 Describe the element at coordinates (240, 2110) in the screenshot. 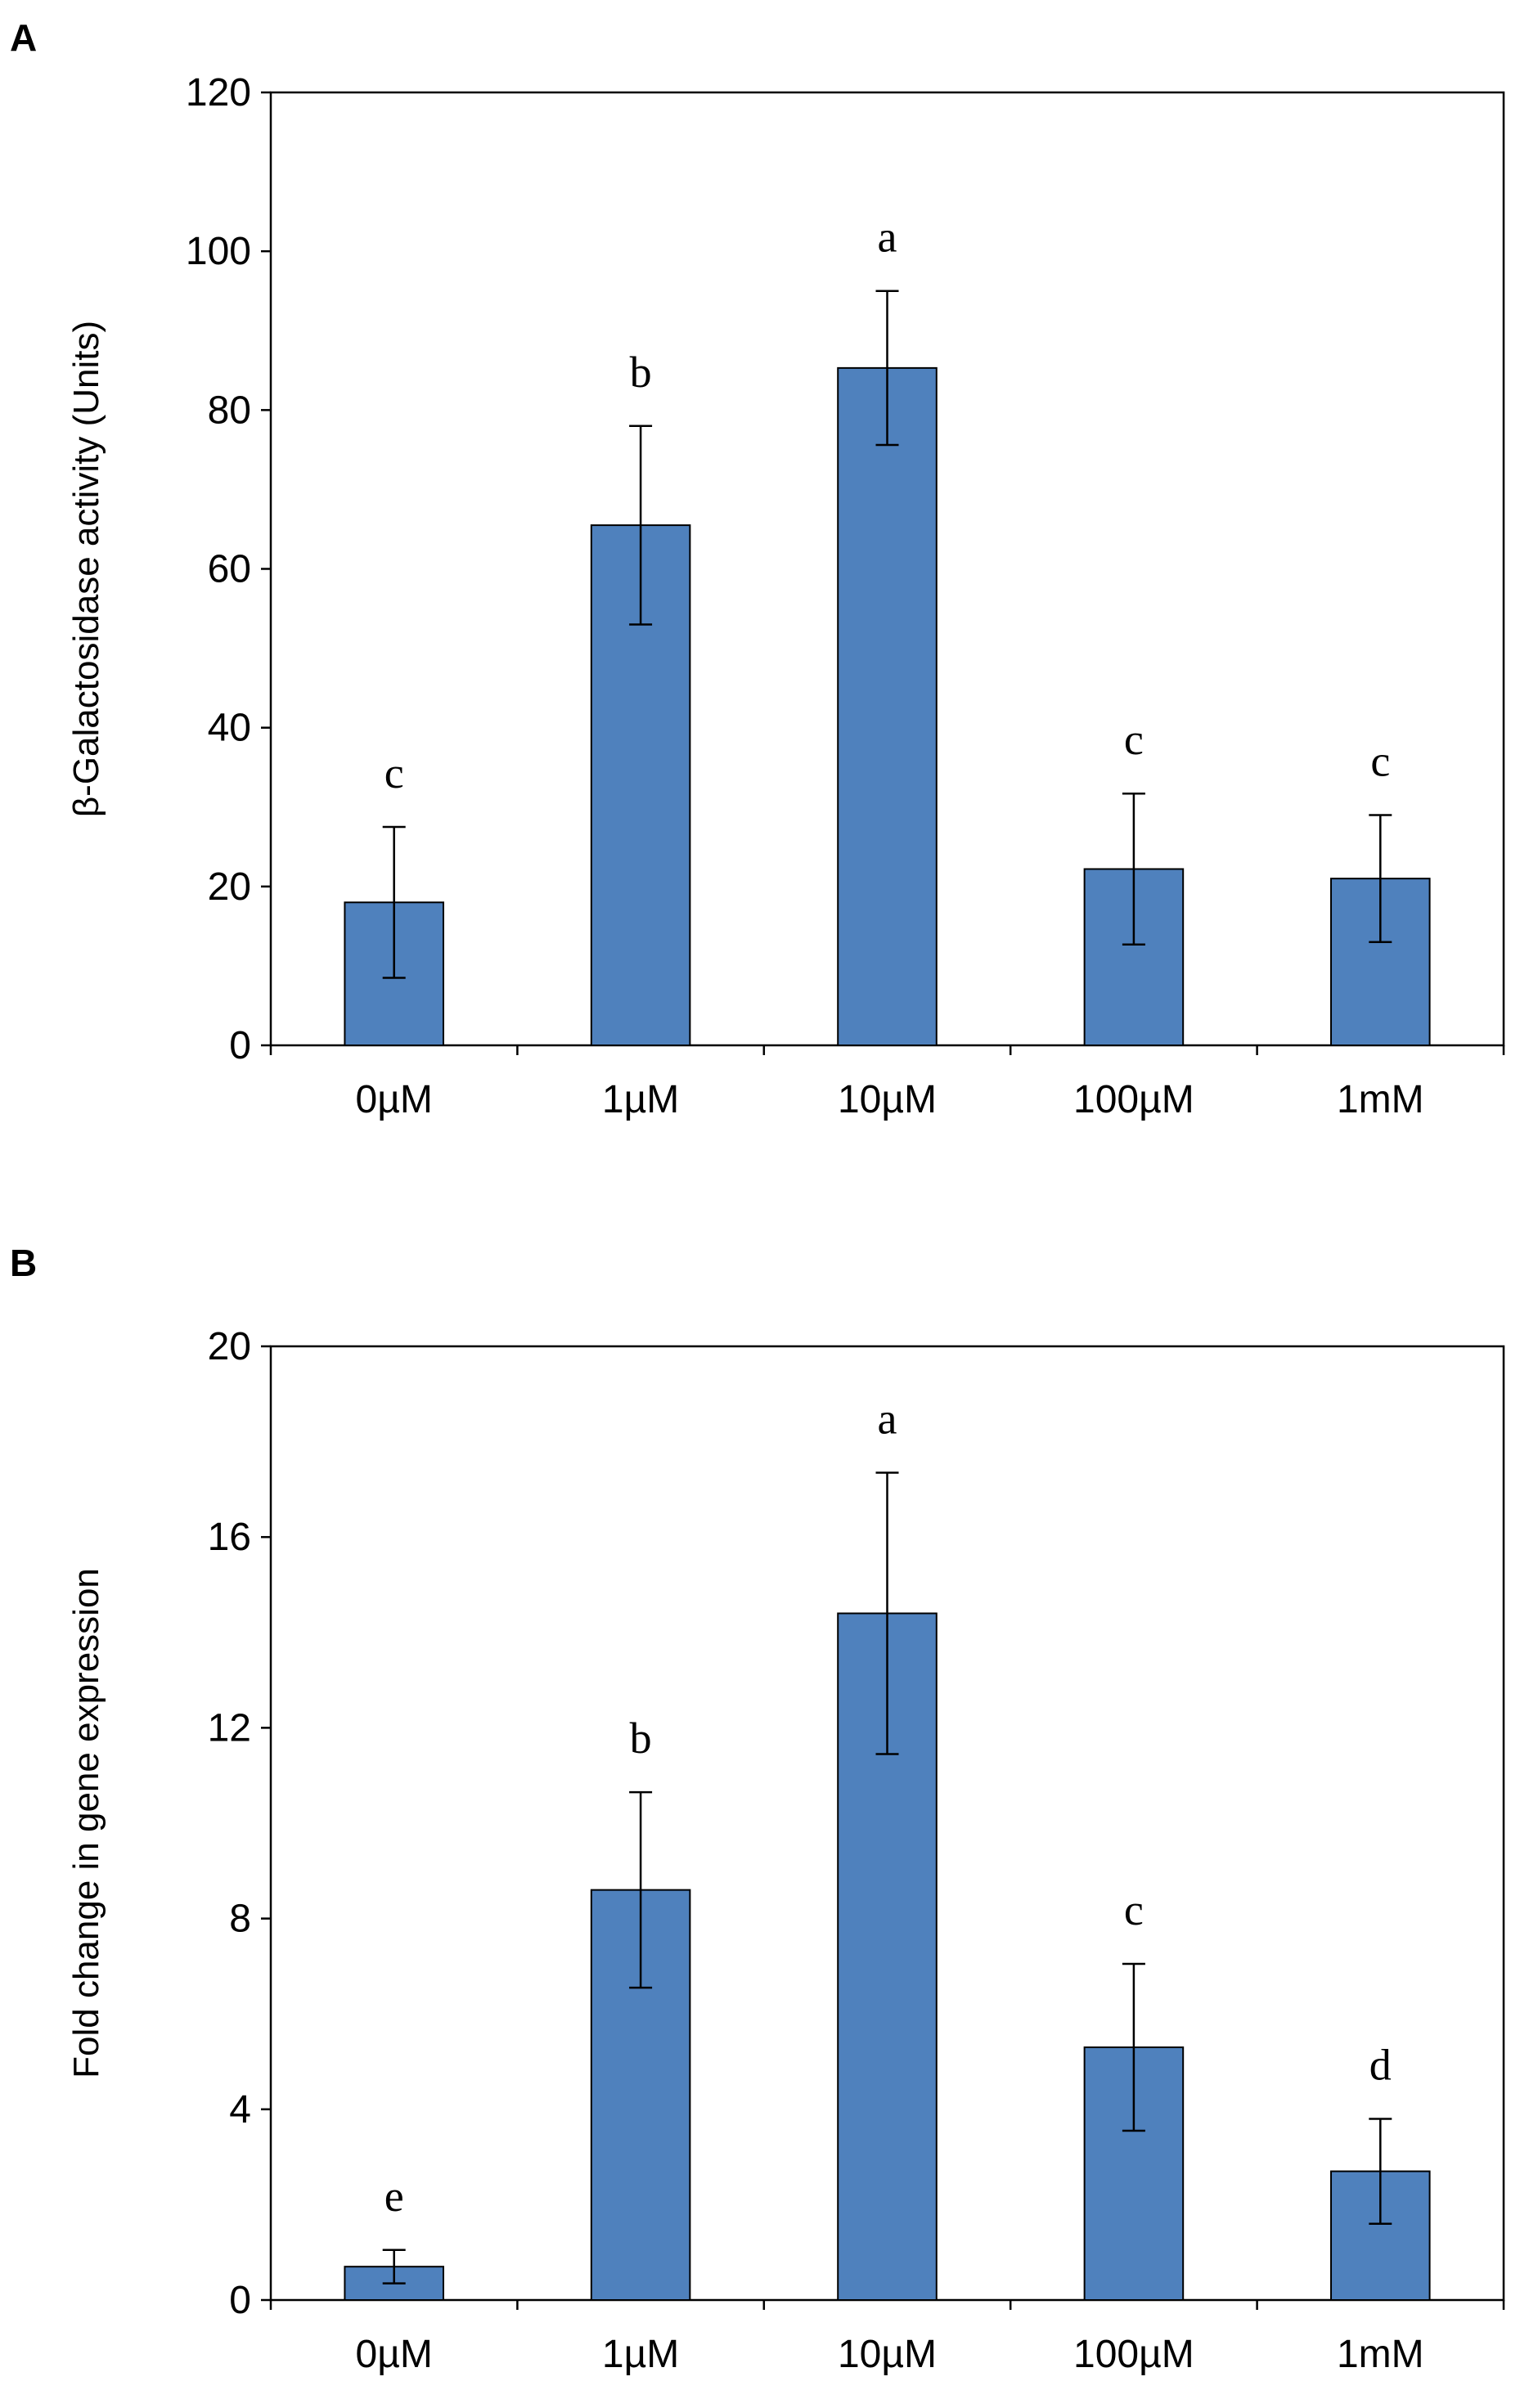

I see `y-tick-label: 4` at that location.